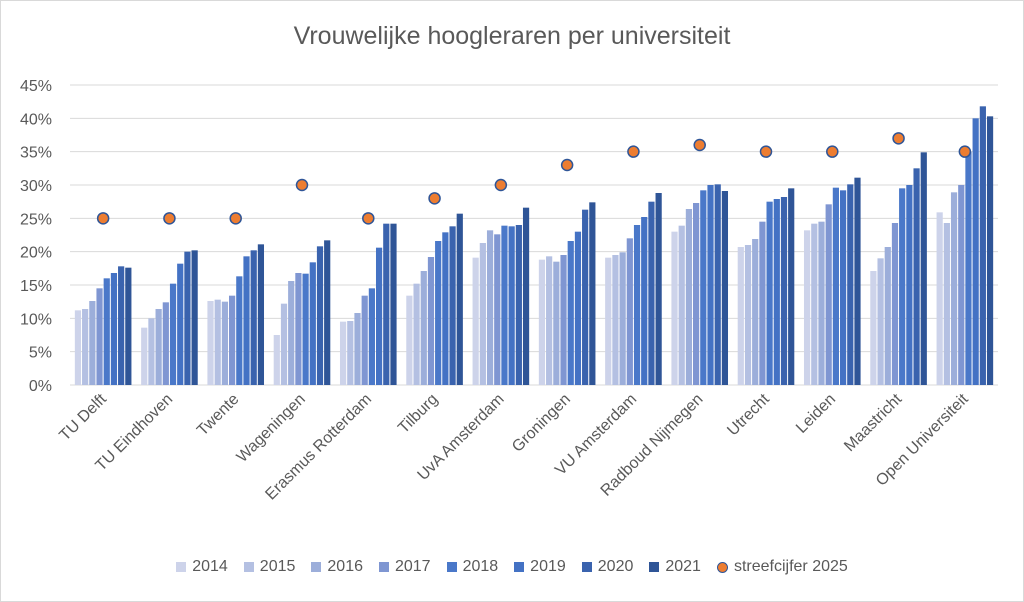 The width and height of the screenshot is (1024, 602). I want to click on legend-marker-icon, so click(722, 567).